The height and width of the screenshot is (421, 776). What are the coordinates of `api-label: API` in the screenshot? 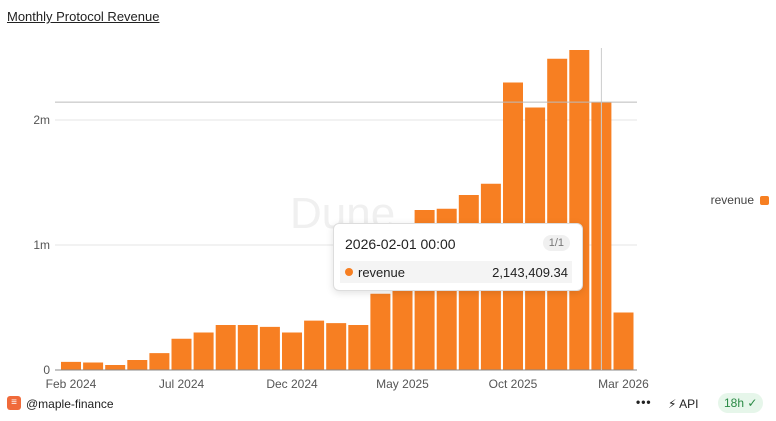 It's located at (689, 404).